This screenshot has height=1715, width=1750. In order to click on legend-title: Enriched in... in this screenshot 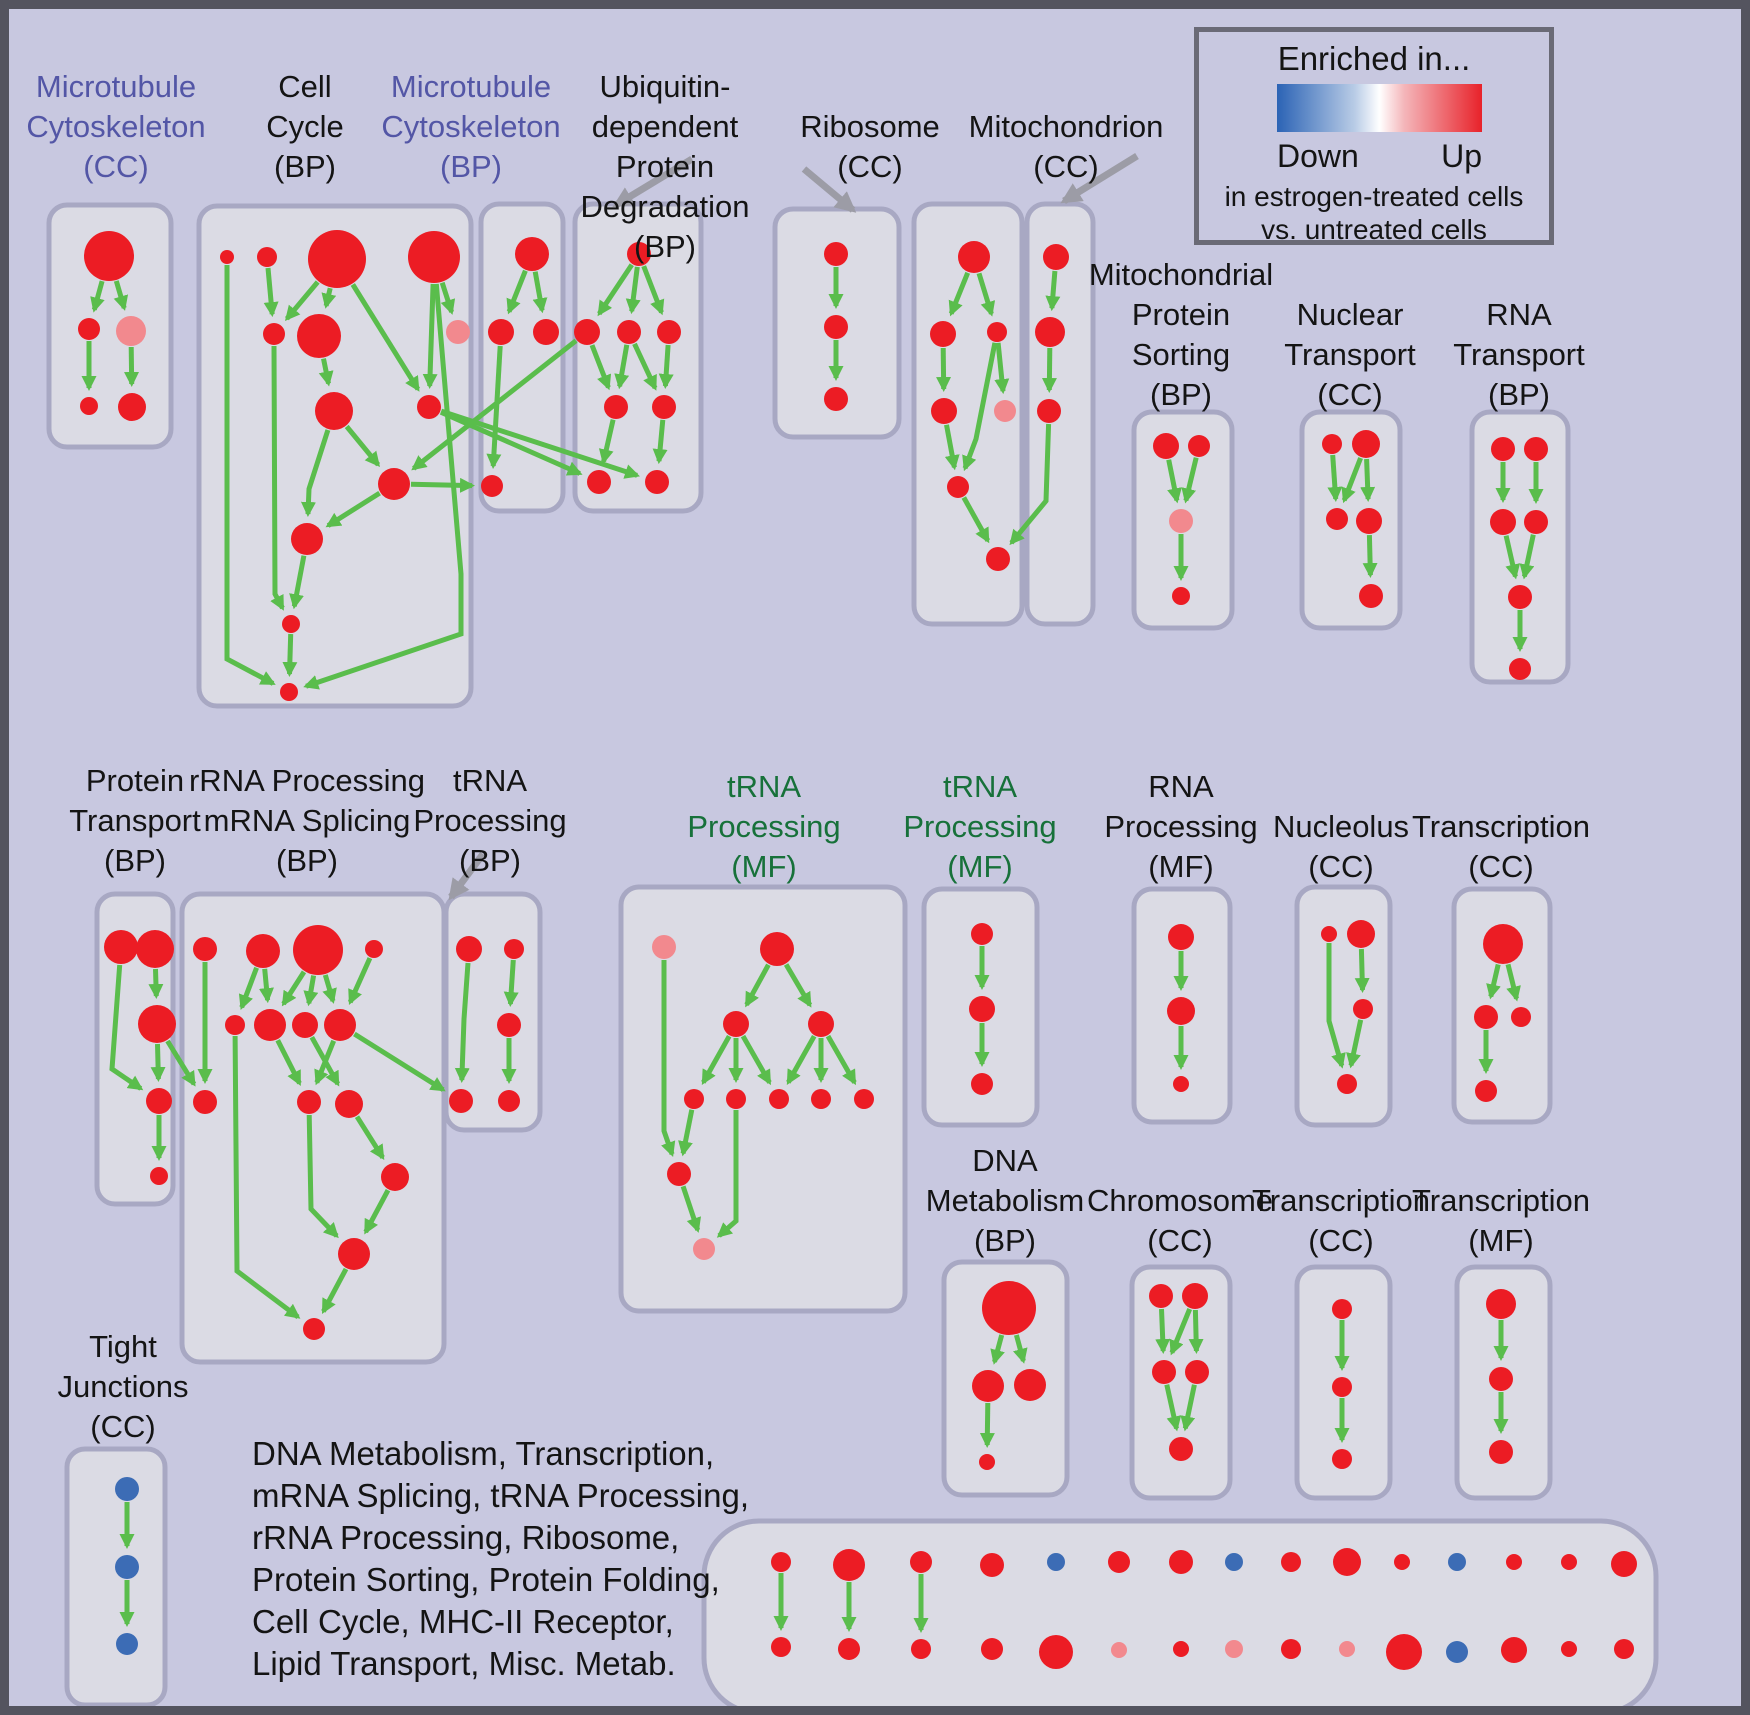, I will do `click(1374, 58)`.